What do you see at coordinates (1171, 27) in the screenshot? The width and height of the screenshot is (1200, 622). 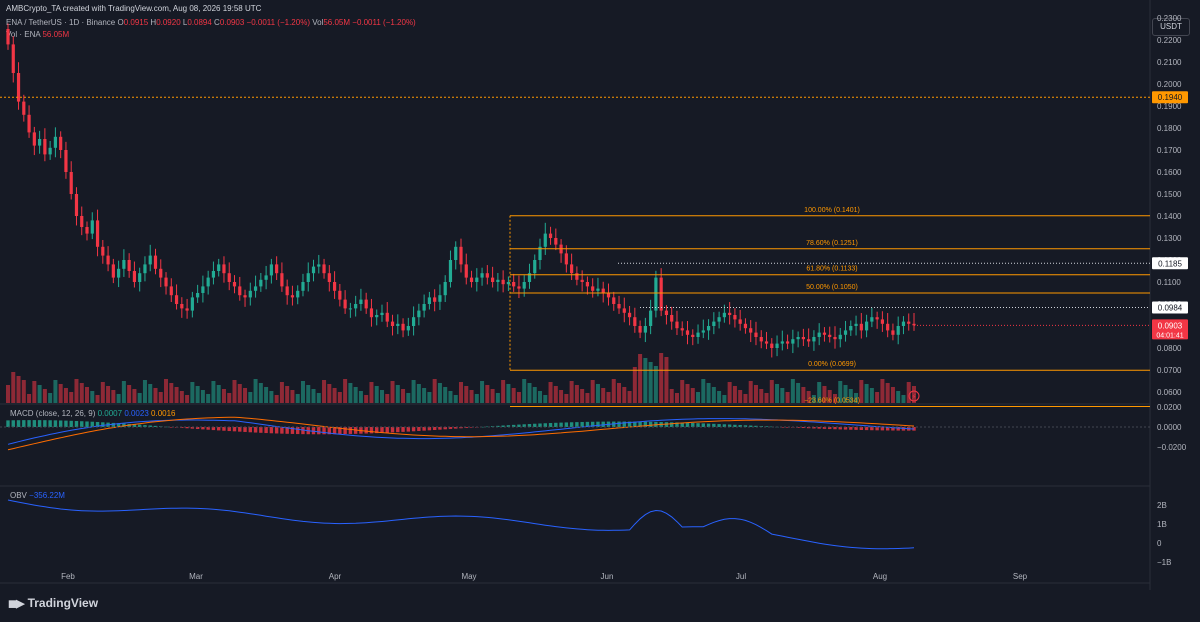 I see `currency-button: USDT` at bounding box center [1171, 27].